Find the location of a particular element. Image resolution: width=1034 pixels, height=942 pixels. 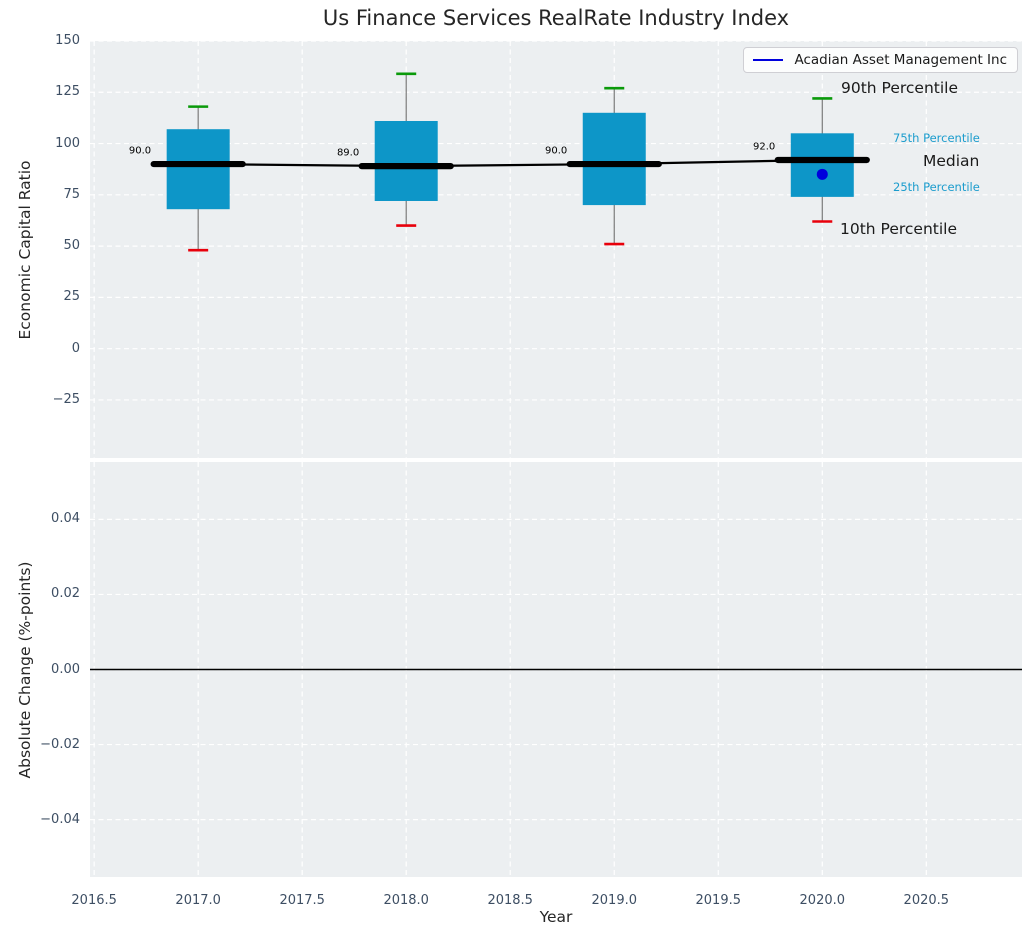

y-tick-label-bottom: 0.04 is located at coordinates (65, 519).